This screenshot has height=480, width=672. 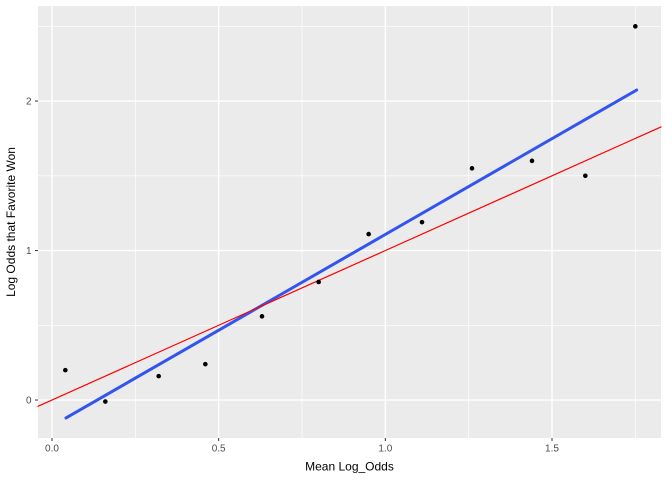 I want to click on x-axis-title: Mean Log_Odds, so click(x=349, y=467).